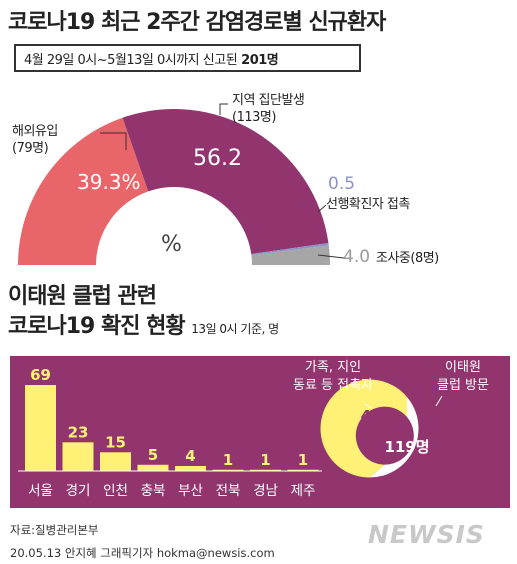 The height and width of the screenshot is (564, 517). I want to click on value-contact: 0.5, so click(342, 184).